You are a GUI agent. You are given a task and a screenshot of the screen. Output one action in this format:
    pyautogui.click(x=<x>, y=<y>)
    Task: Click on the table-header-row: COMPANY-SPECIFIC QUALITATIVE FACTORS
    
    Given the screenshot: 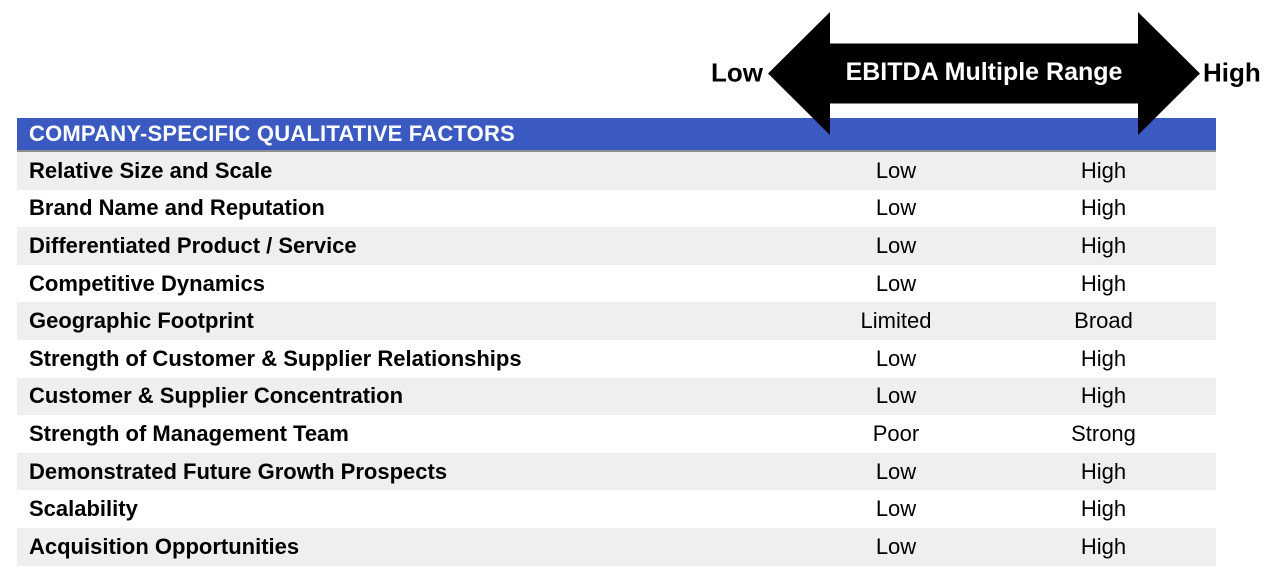 What is the action you would take?
    pyautogui.click(x=616, y=135)
    